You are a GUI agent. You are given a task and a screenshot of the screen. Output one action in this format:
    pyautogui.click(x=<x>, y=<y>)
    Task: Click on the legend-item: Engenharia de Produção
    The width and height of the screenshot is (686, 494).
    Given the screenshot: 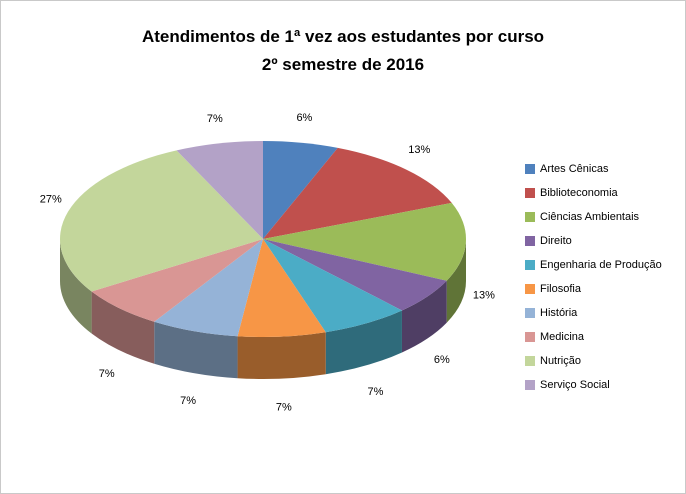 What is the action you would take?
    pyautogui.click(x=604, y=265)
    